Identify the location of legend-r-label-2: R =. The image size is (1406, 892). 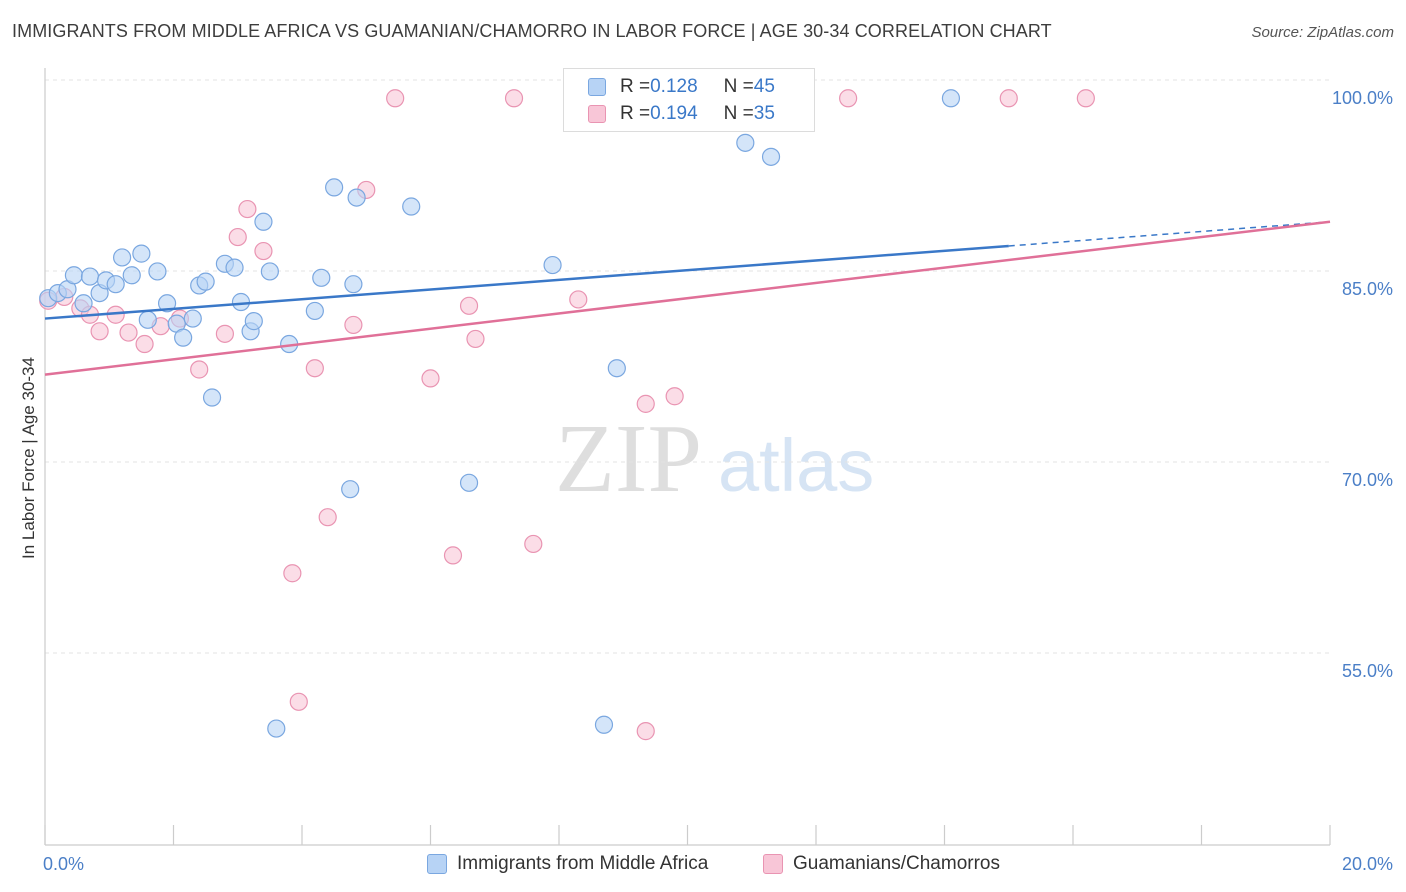
(635, 113).